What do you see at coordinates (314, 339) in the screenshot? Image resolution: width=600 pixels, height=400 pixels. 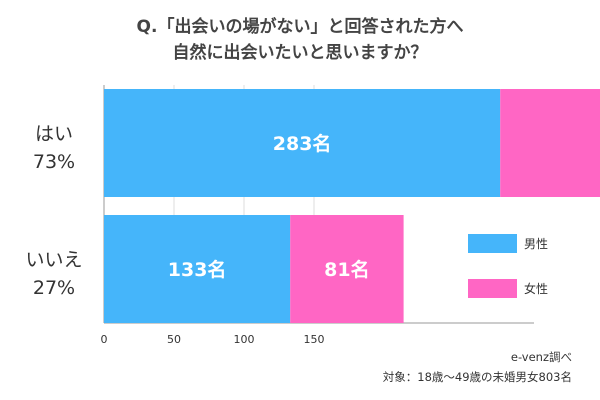 I see `x-tick-label: 150` at bounding box center [314, 339].